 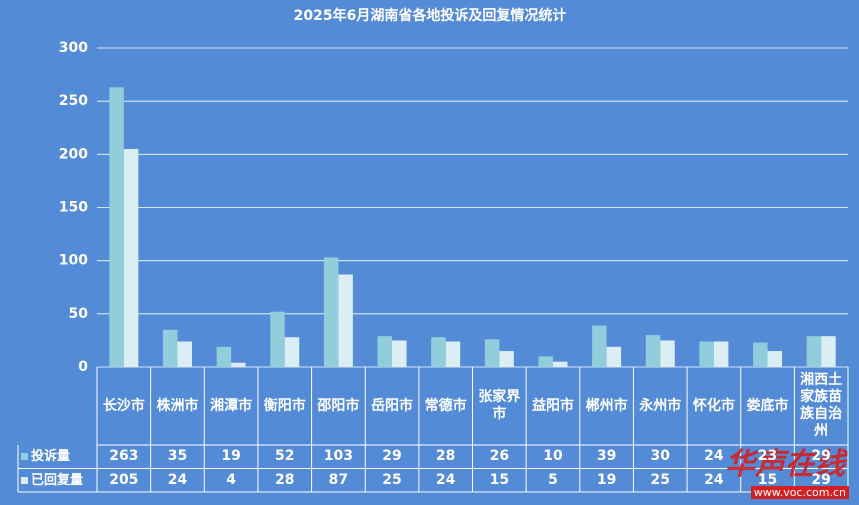 What do you see at coordinates (553, 479) in the screenshot?
I see `table-value-text: 5` at bounding box center [553, 479].